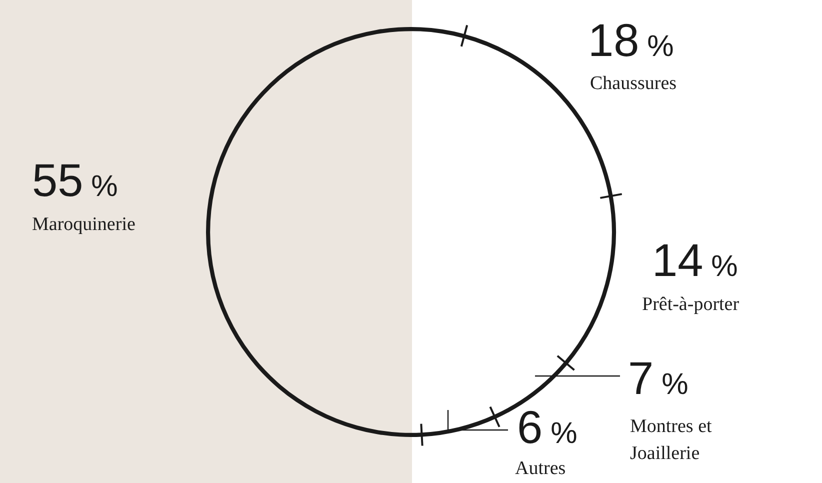  I want to click on slice-label: Prêt-à-porter, so click(691, 304).